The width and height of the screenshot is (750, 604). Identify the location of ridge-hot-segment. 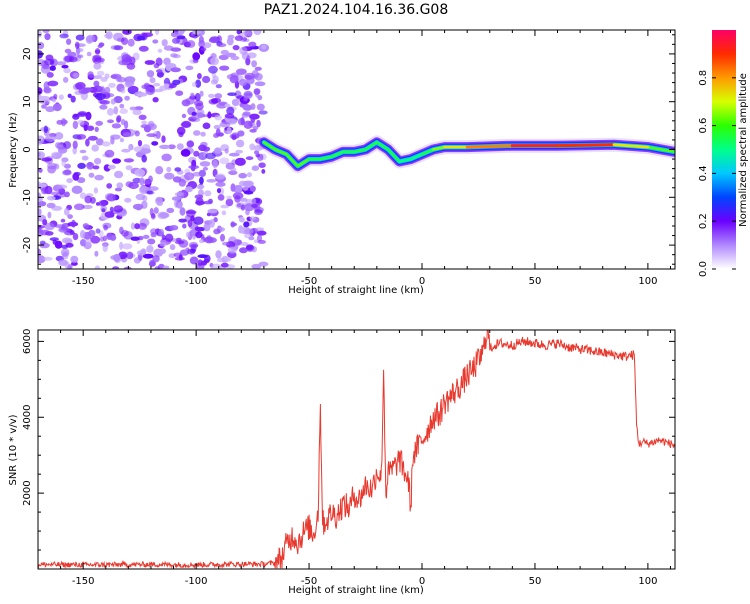
(360, 151).